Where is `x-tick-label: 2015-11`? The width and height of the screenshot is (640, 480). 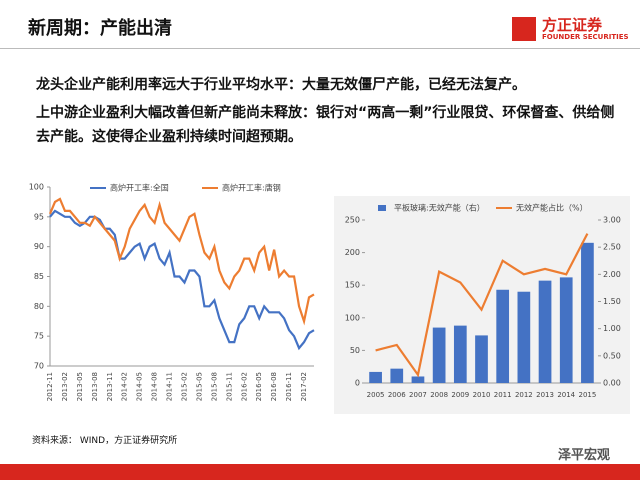 x-tick-label: 2015-11 is located at coordinates (229, 386).